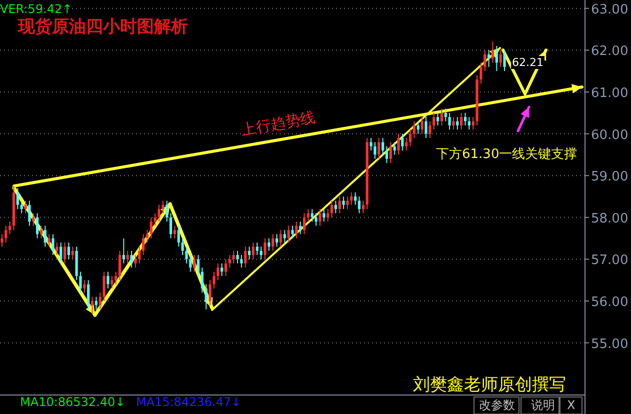 Image resolution: width=631 pixels, height=414 pixels. Describe the element at coordinates (497, 405) in the screenshot. I see `text: 改参数` at that location.